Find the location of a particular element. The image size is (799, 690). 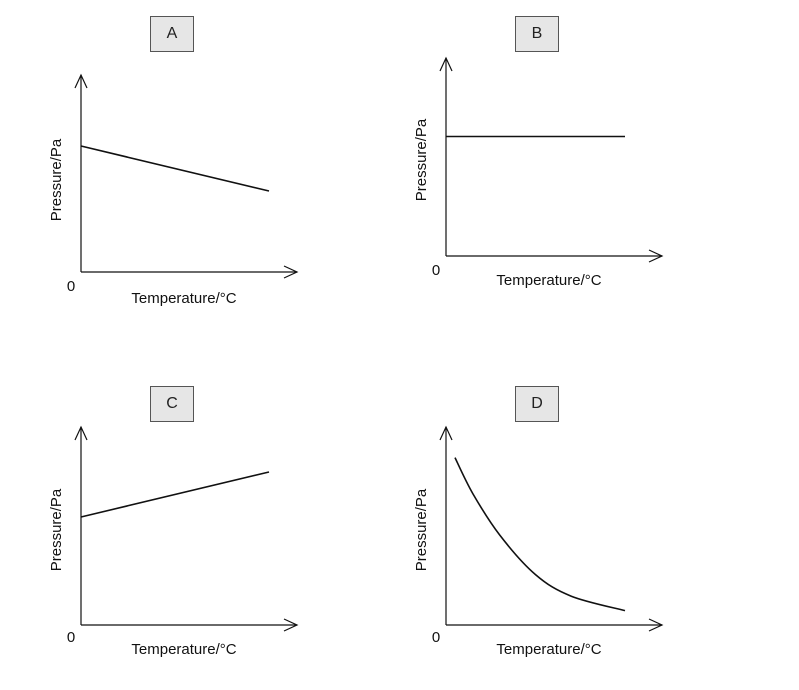

panel-label: C is located at coordinates (172, 403).